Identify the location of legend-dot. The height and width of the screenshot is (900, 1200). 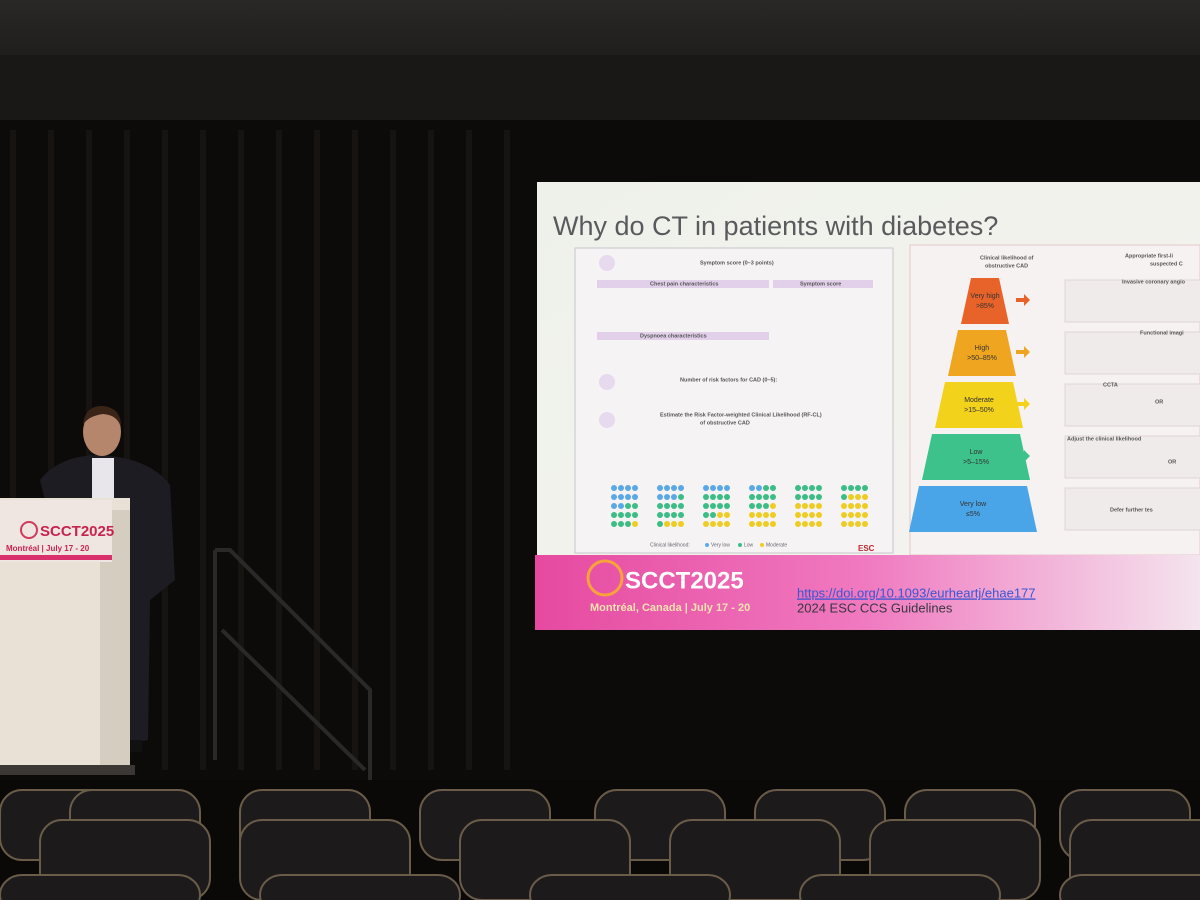
(740, 545).